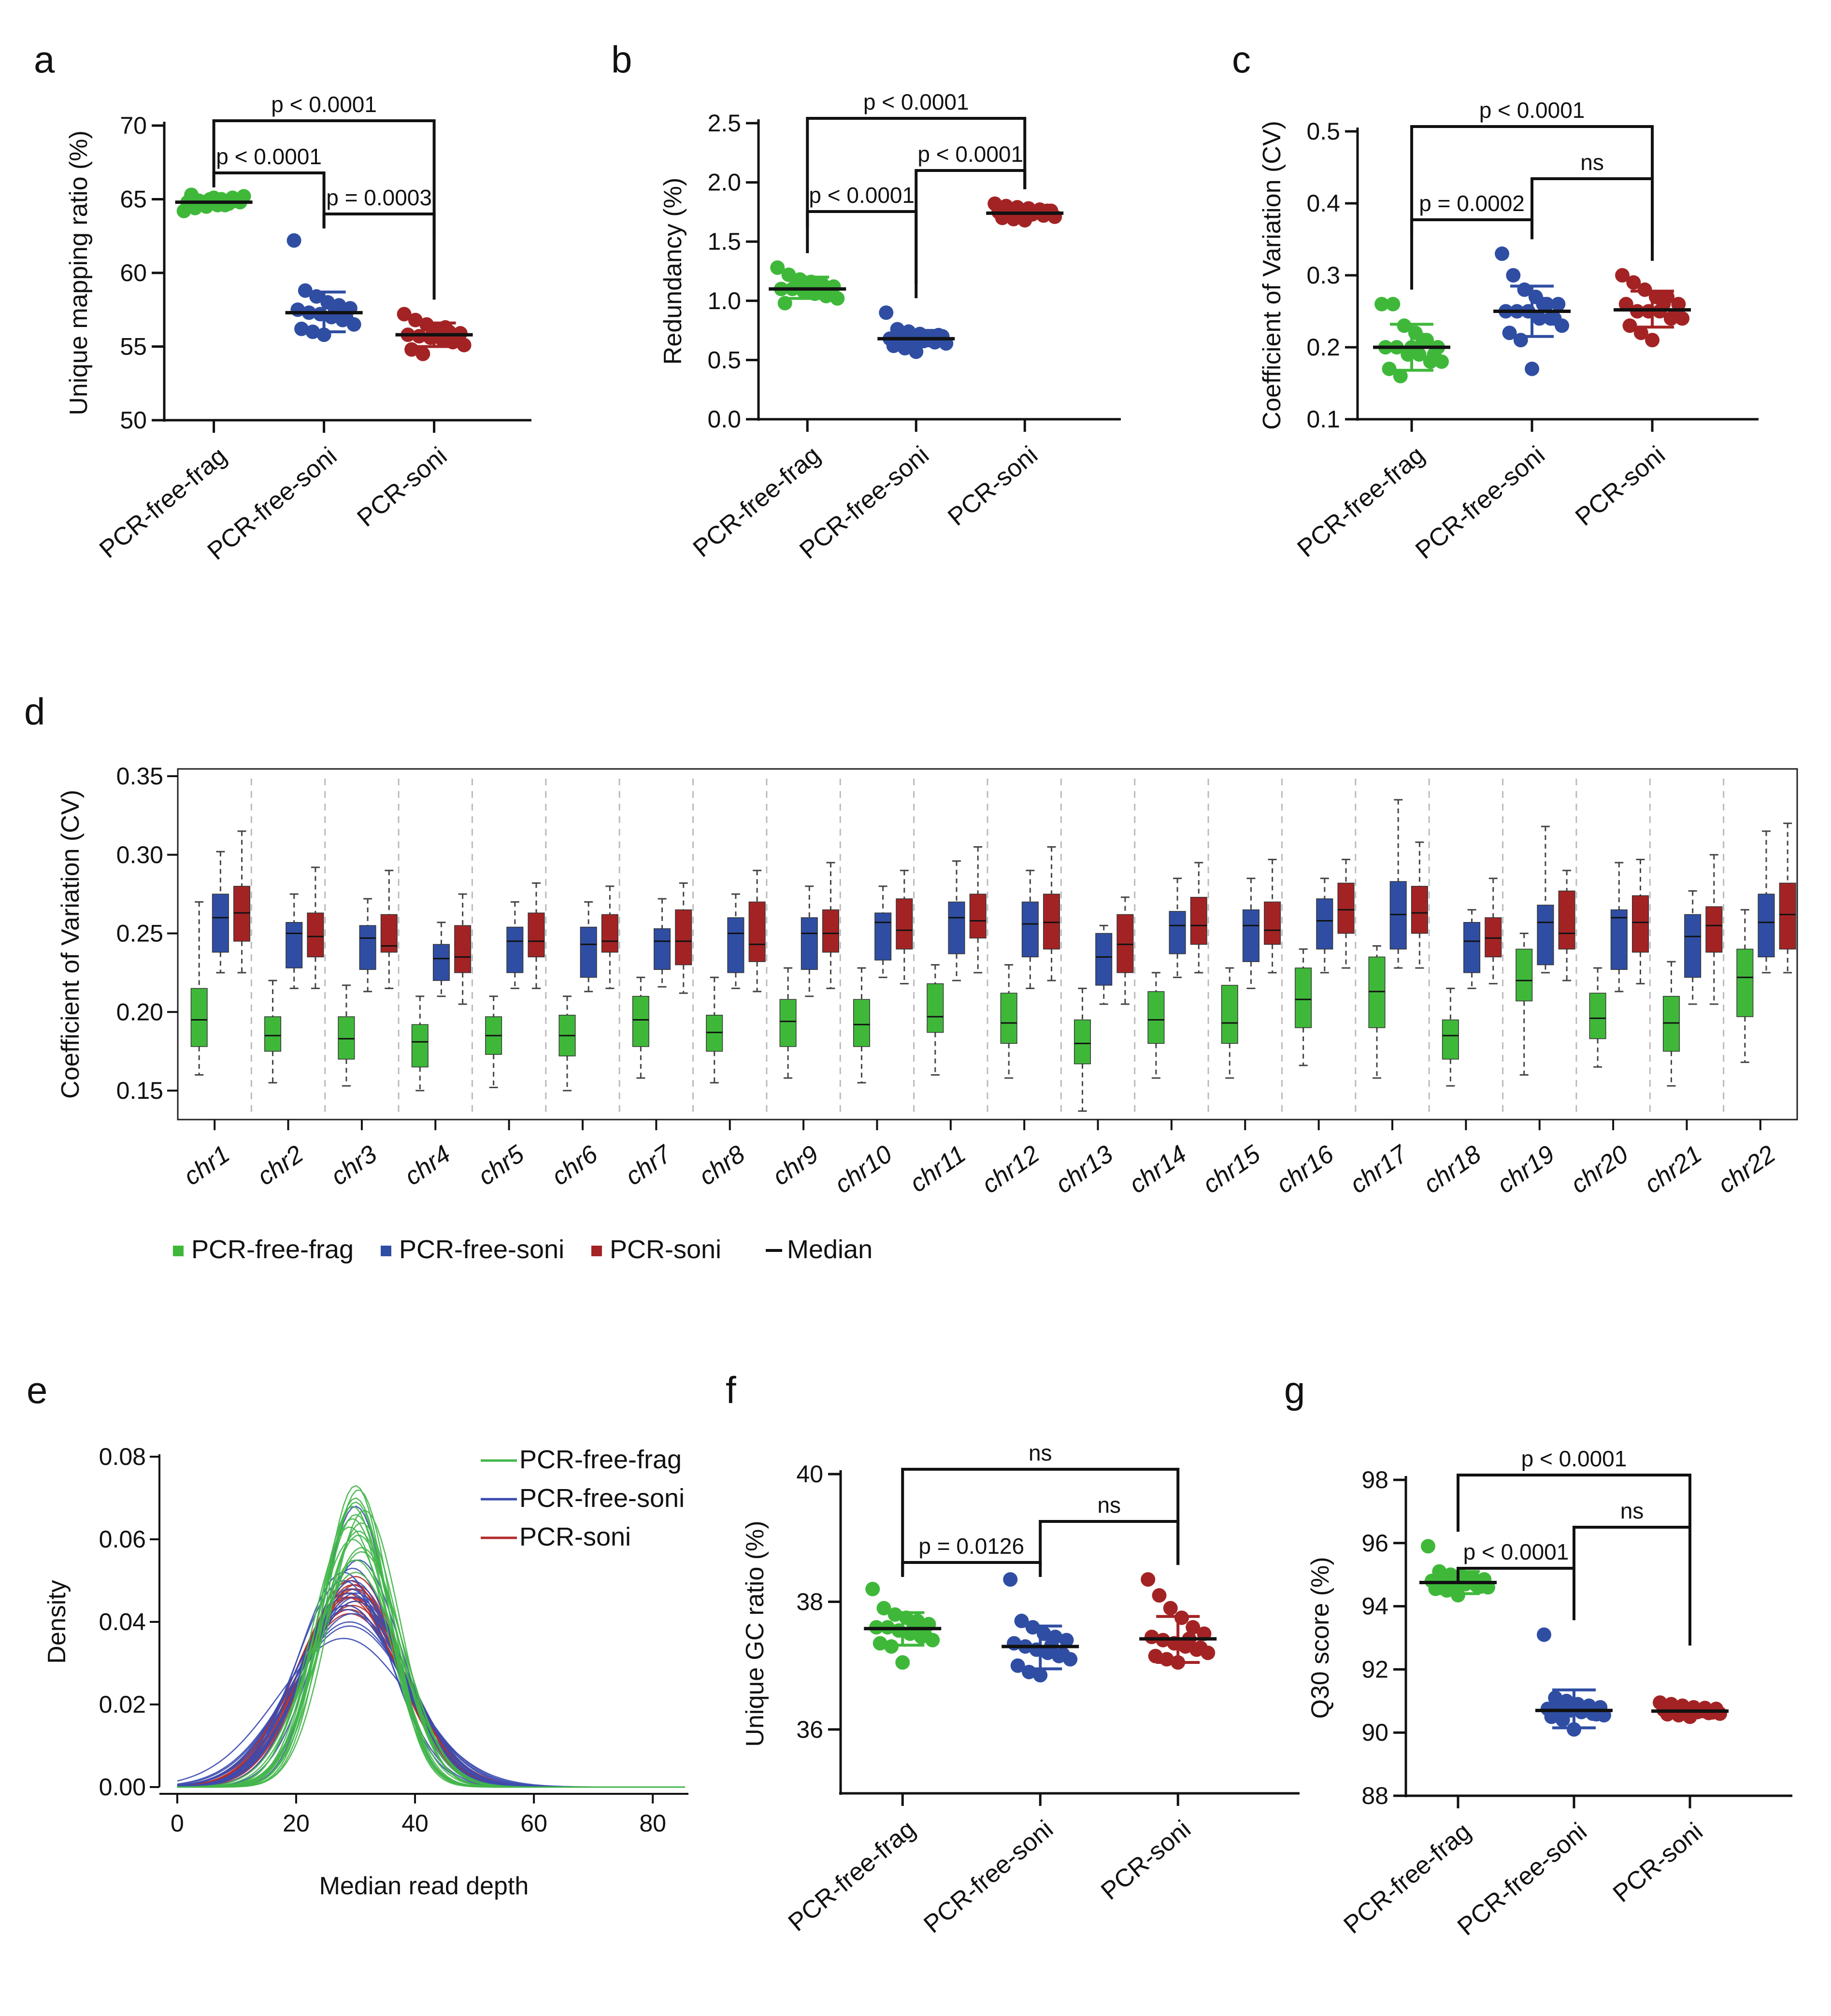 Image resolution: width=1831 pixels, height=2016 pixels. Describe the element at coordinates (1361, 502) in the screenshot. I see `x-category-label: PCR-free-frag` at that location.